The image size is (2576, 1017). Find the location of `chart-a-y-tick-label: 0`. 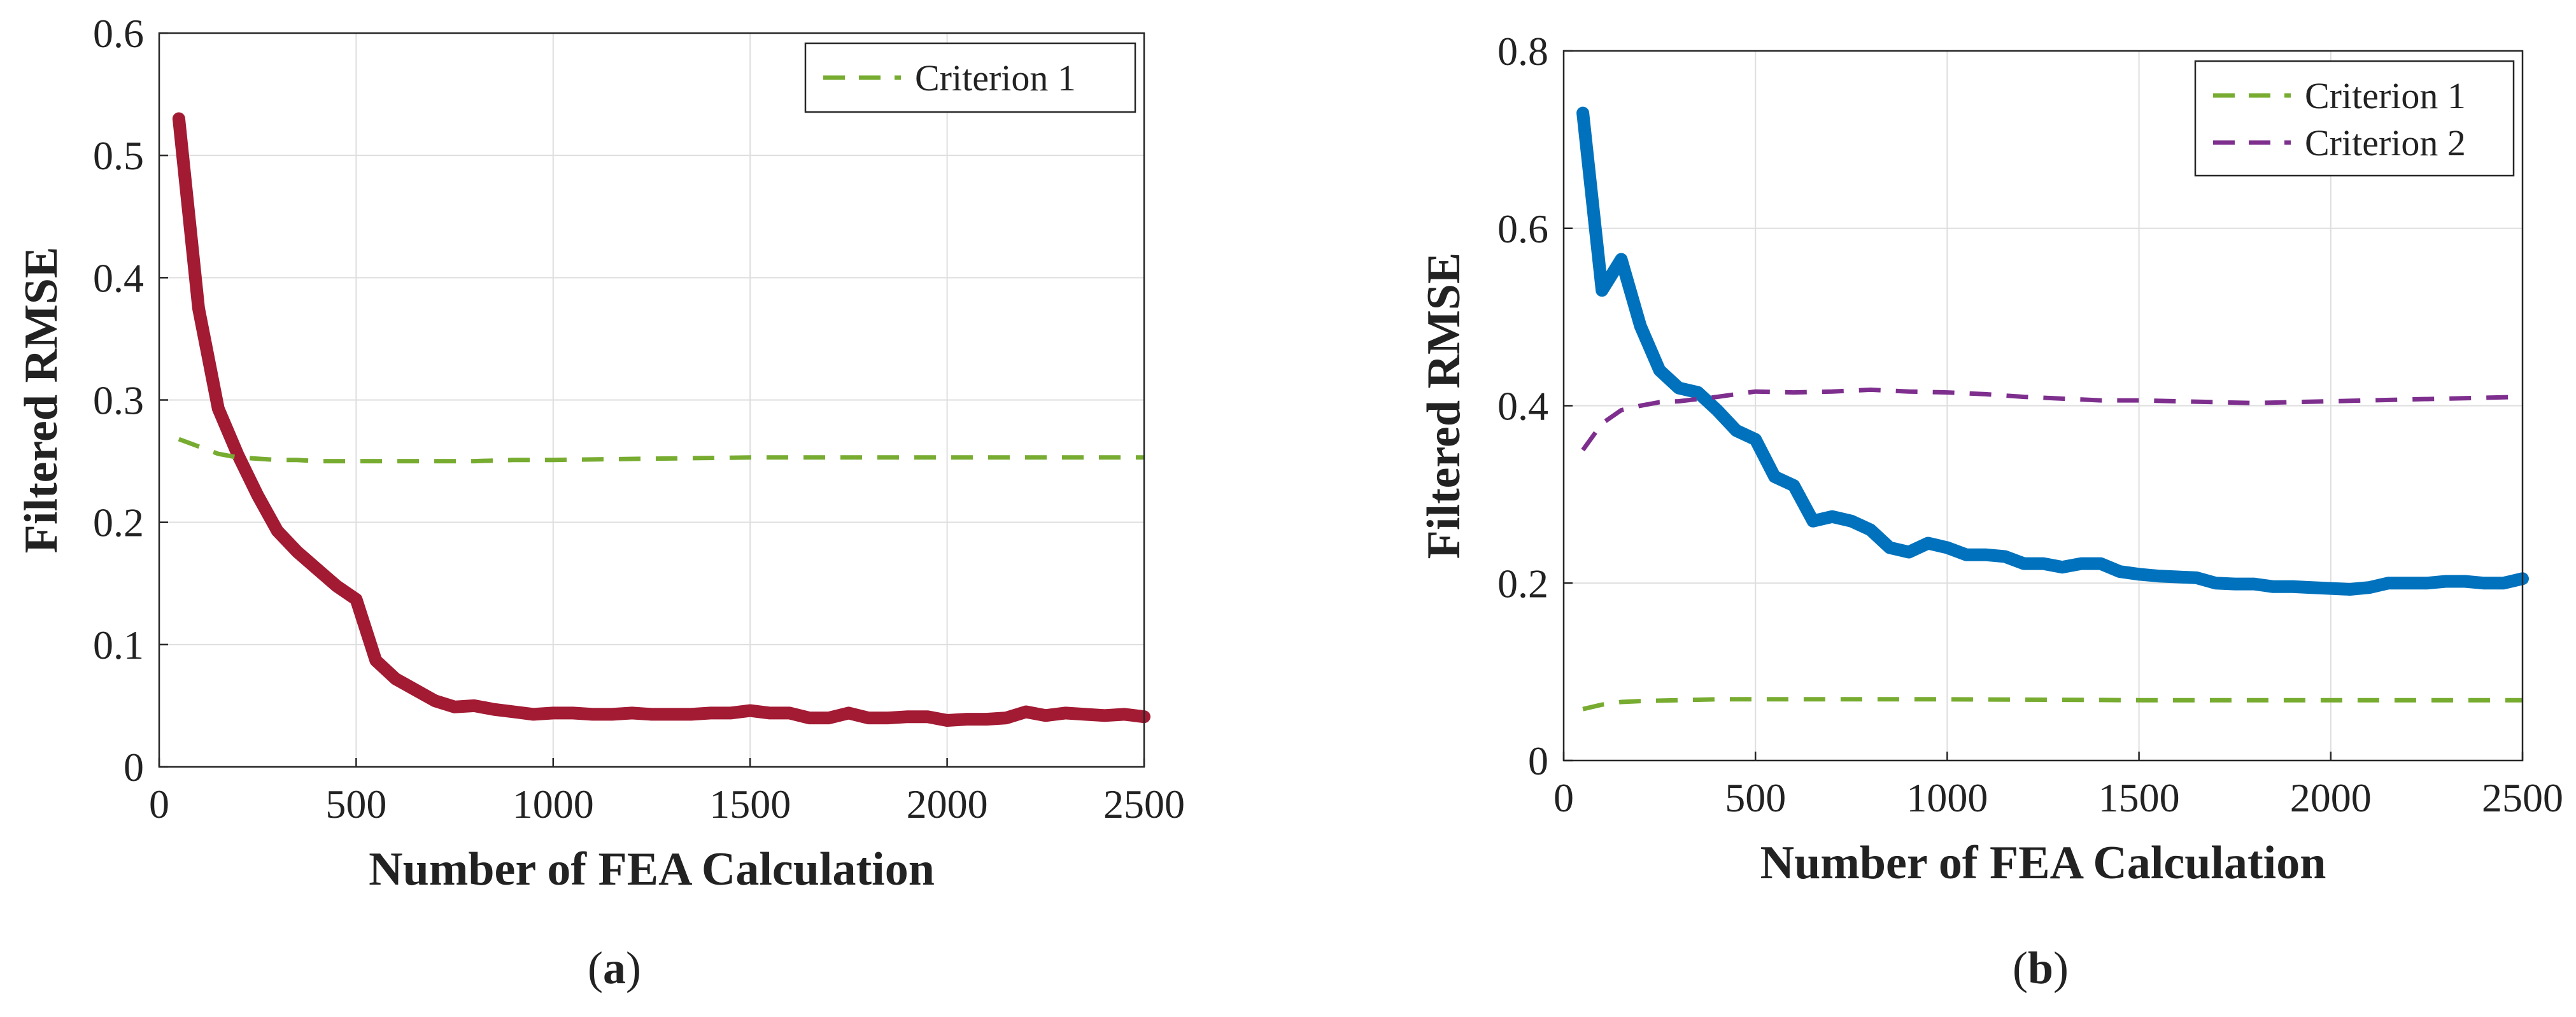

chart-a-y-tick-label: 0 is located at coordinates (134, 767).